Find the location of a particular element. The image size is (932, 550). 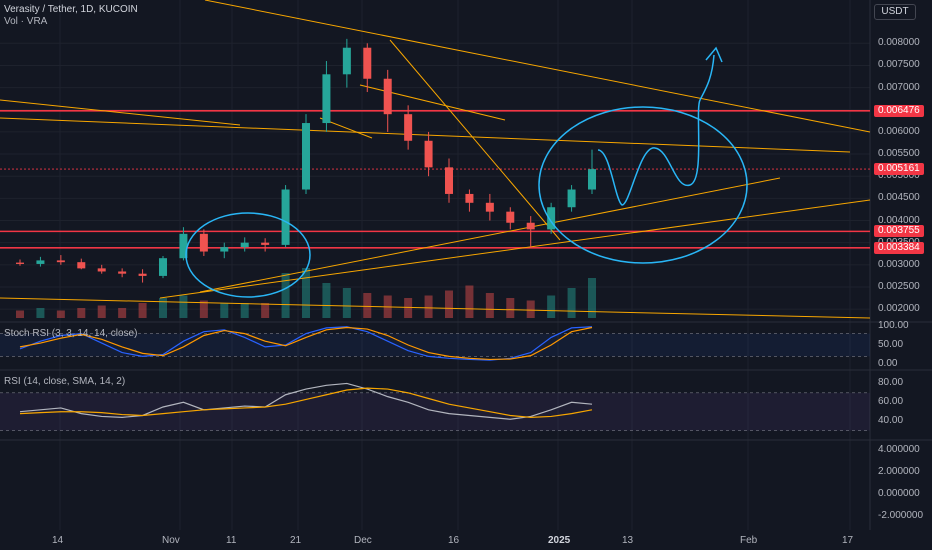

price-level-tag: 0.006476 is located at coordinates (899, 111).